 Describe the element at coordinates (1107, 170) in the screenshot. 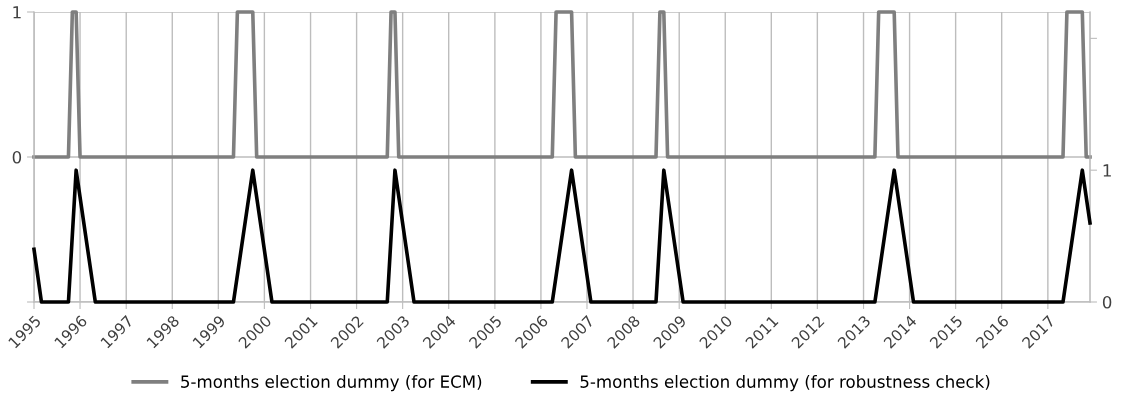

I see `y2-tick-label: 1` at that location.